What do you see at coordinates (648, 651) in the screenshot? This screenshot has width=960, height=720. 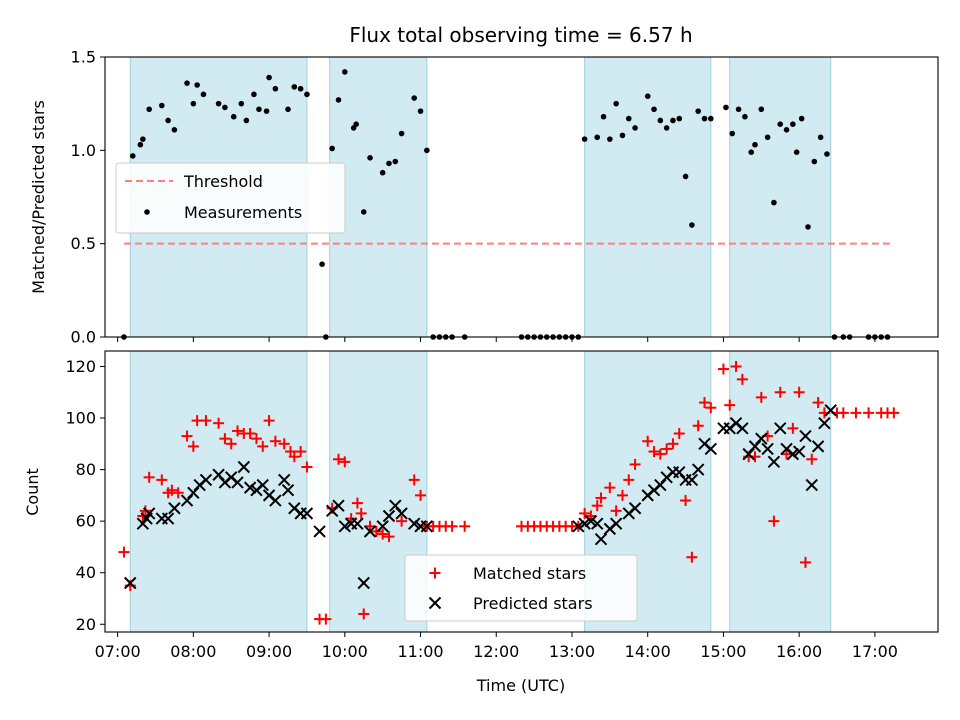 I see `x-tick-label: 14:00` at bounding box center [648, 651].